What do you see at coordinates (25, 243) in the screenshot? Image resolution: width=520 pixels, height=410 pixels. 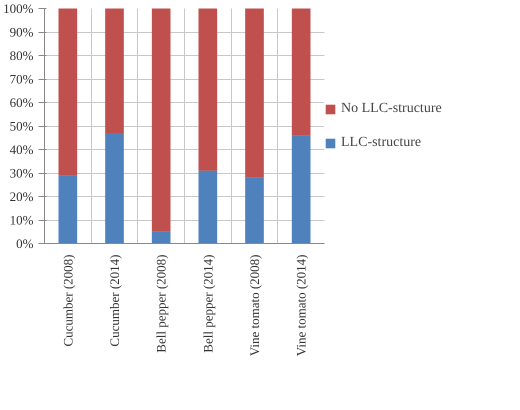 I see `y-tick-label: 0%` at bounding box center [25, 243].